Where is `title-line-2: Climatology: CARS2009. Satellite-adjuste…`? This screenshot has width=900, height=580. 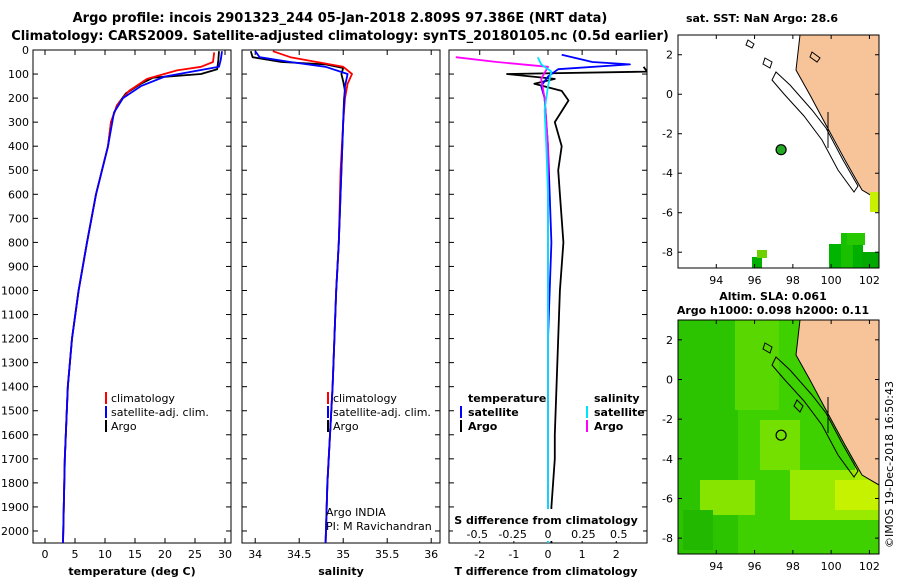
title-line-2: Climatology: CARS2009. Satellite-adjuste… is located at coordinates (340, 36).